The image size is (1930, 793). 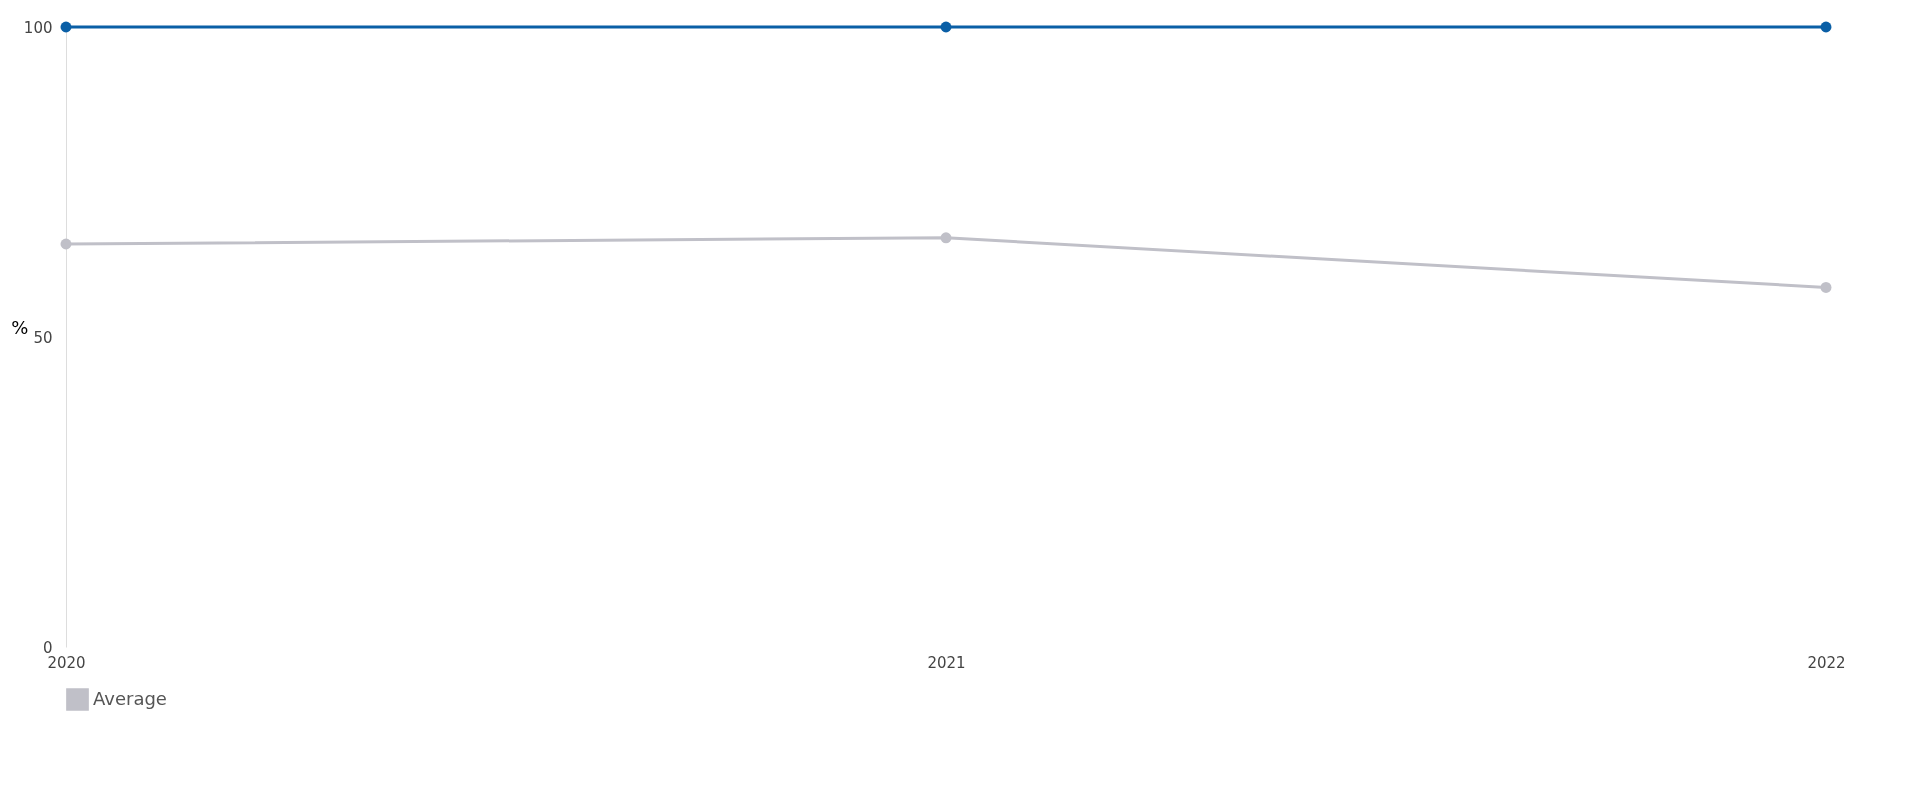 I want to click on x-tick-label: 2021, so click(x=946, y=662).